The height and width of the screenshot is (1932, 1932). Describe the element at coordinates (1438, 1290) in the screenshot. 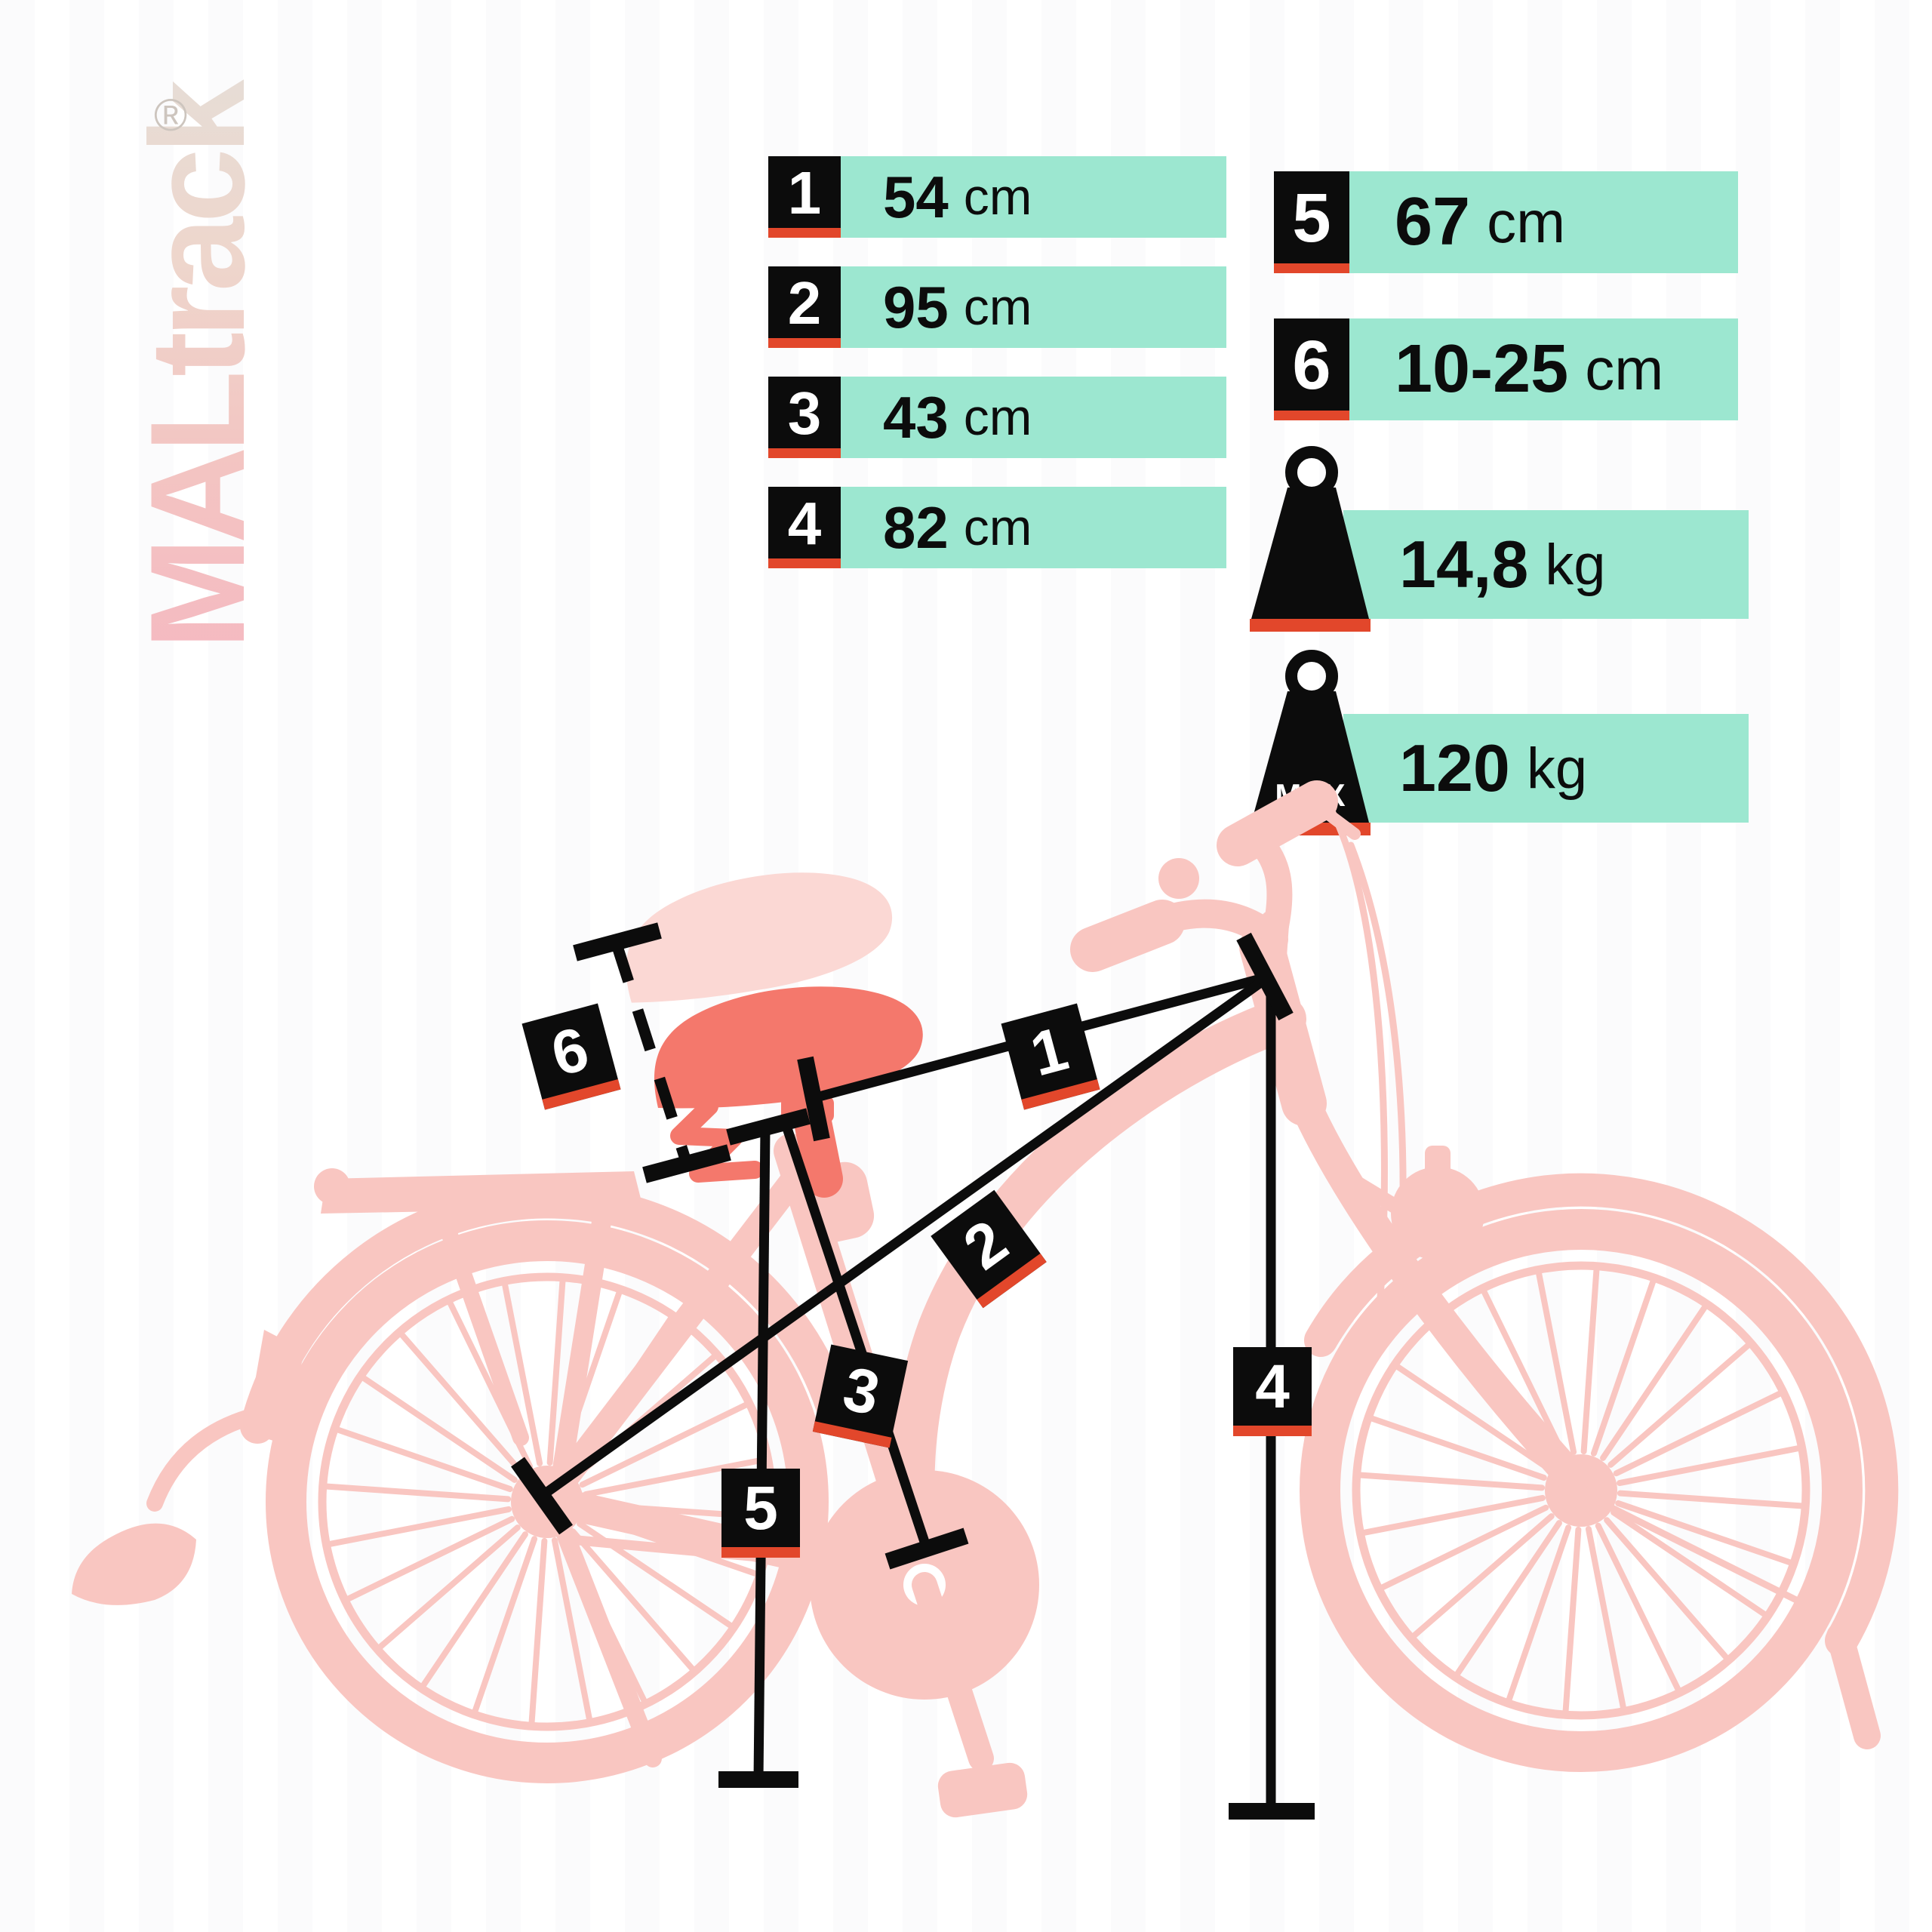

I see `fork` at that location.